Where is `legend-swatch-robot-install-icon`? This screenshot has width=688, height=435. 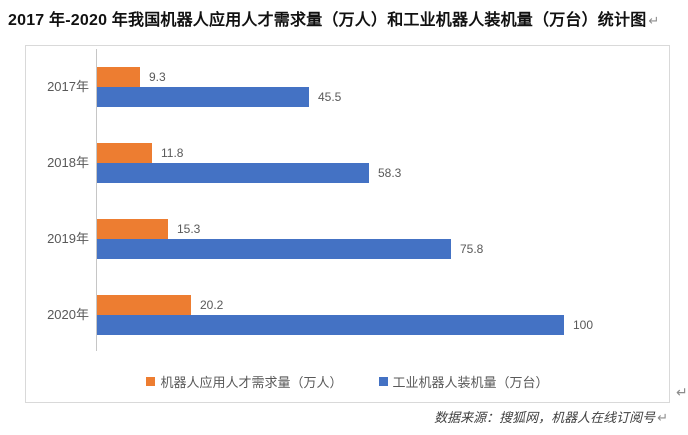
legend-swatch-robot-install-icon is located at coordinates (383, 381).